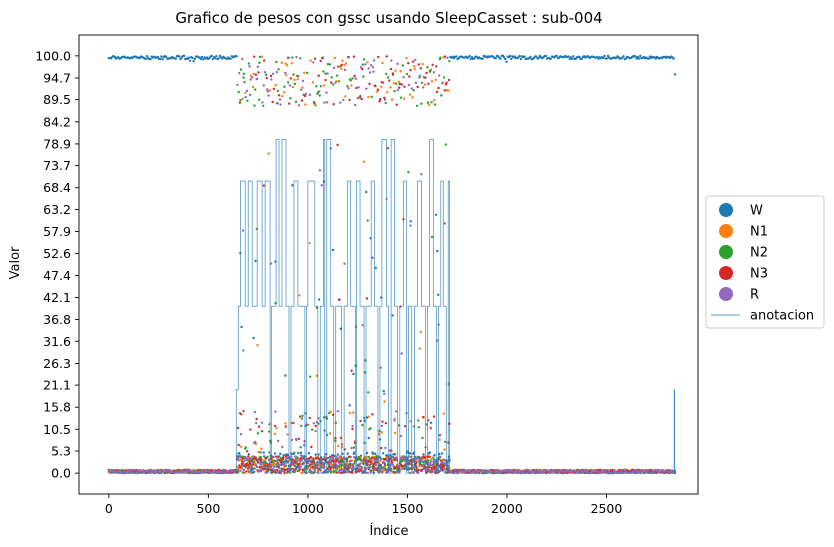  I want to click on legend-marker-n1, so click(726, 231).